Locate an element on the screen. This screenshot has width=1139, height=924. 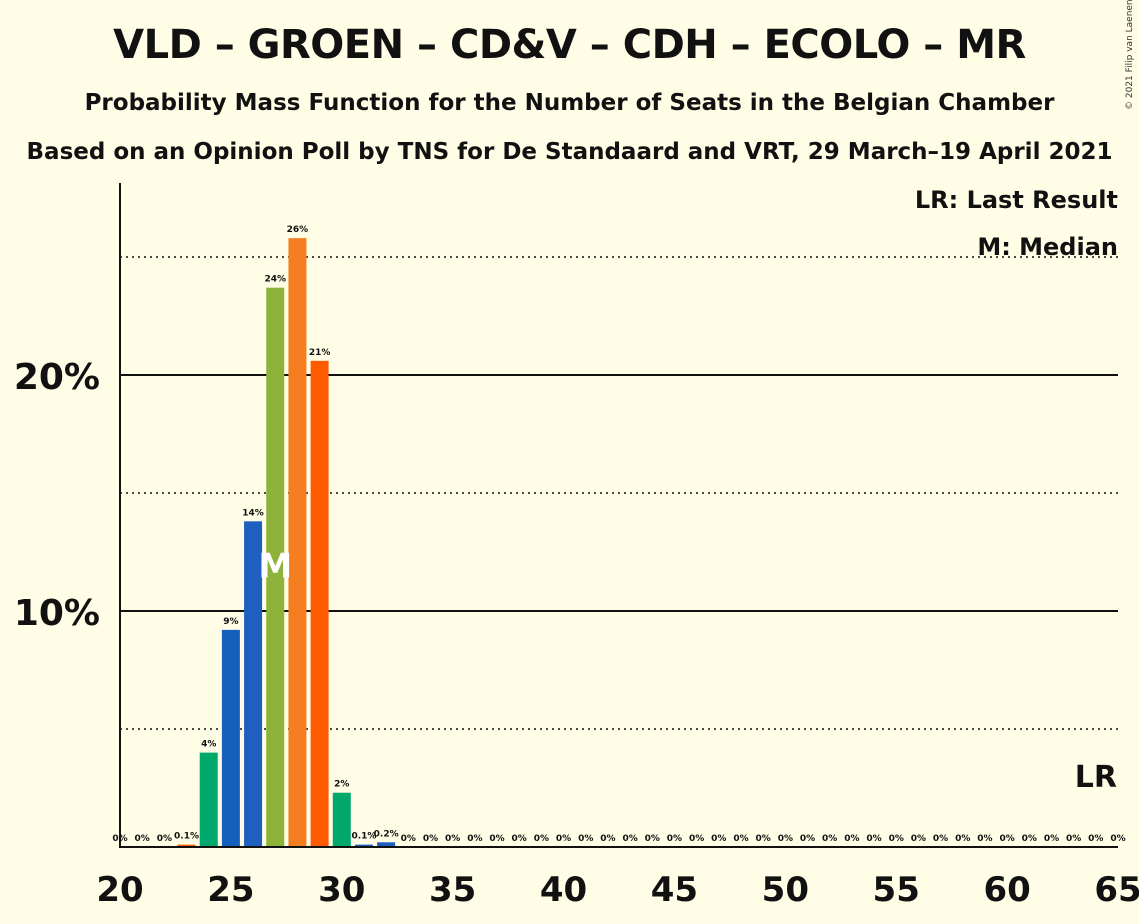
x-tick-label: 65 is located at coordinates (1116, 890).